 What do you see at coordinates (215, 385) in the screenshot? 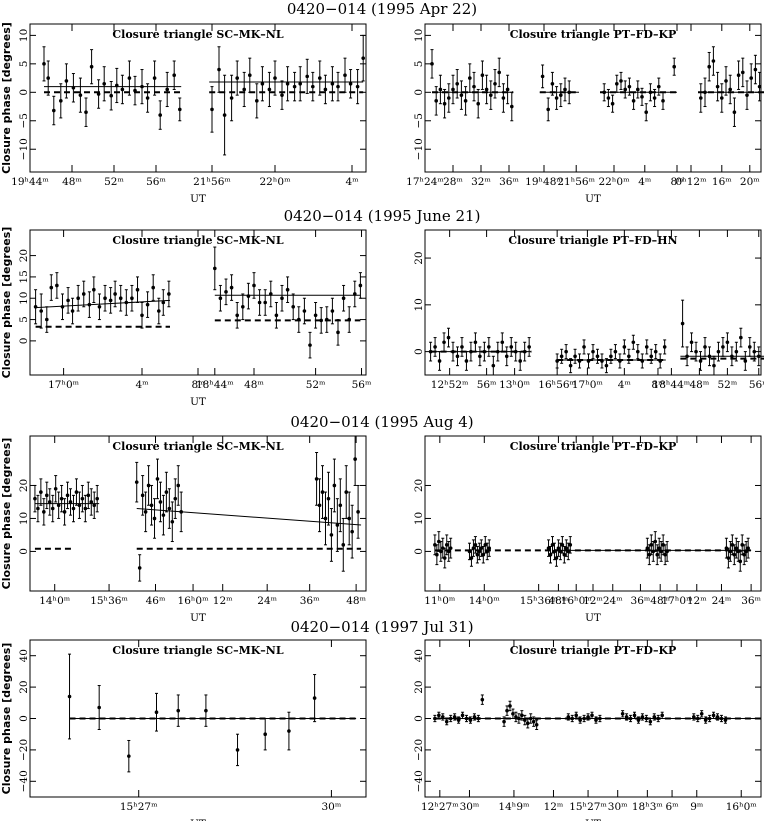
I see `x-tick-label: 18ʰ44ᵐ` at bounding box center [215, 385].